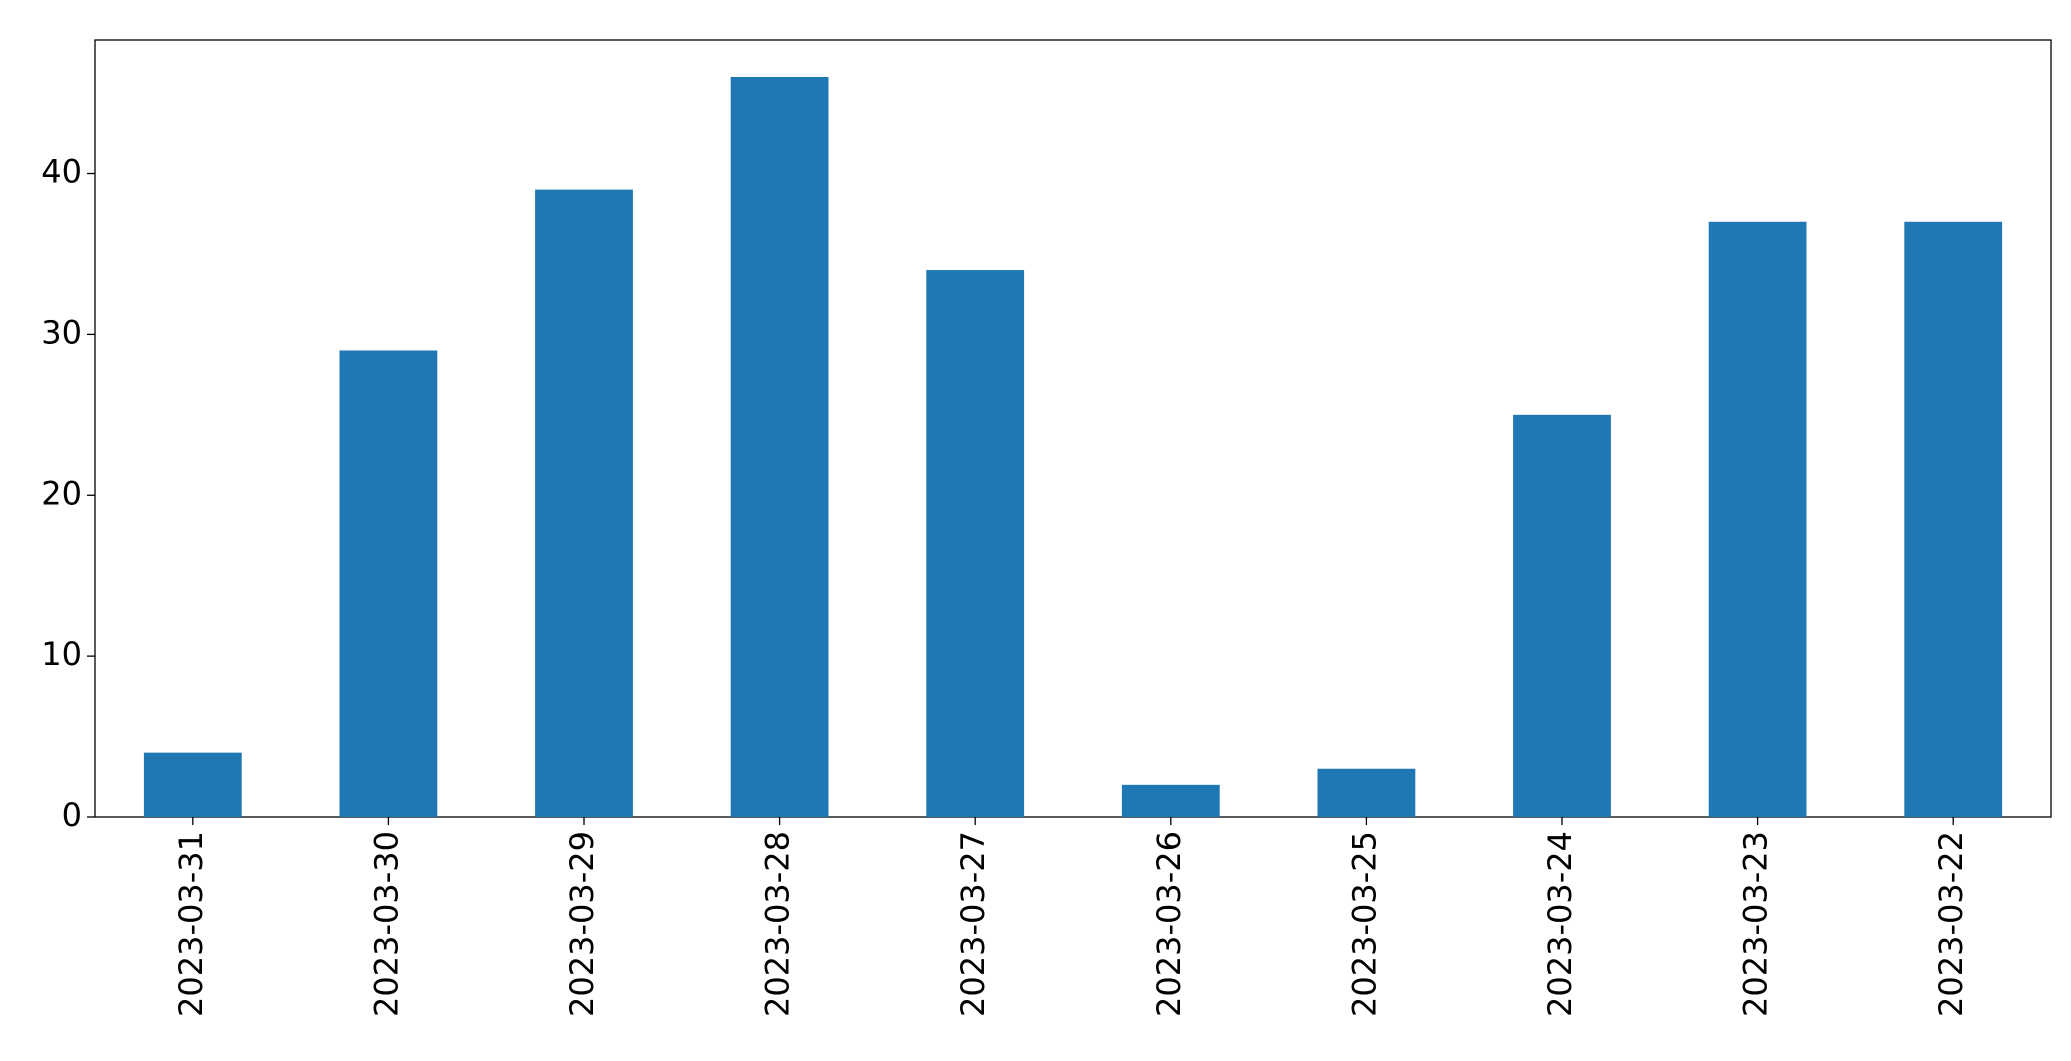 This screenshot has height=1061, width=2071. What do you see at coordinates (191, 924) in the screenshot?
I see `x-tick-label: 2023-03-31` at bounding box center [191, 924].